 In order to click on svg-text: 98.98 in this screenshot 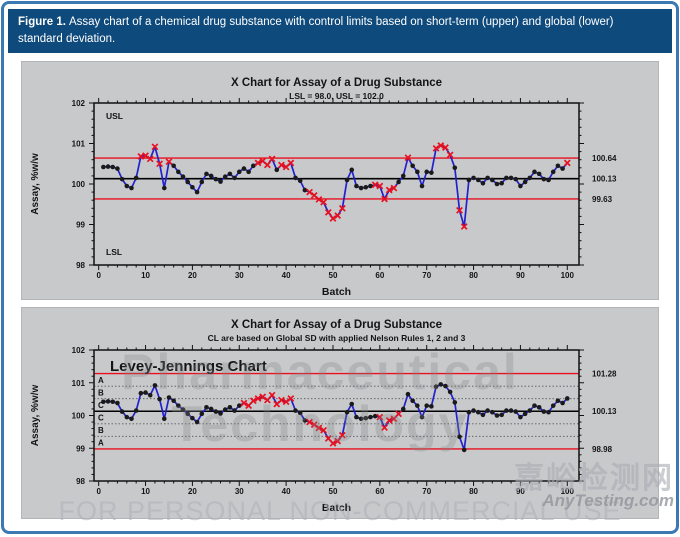, I will do `click(602, 449)`.